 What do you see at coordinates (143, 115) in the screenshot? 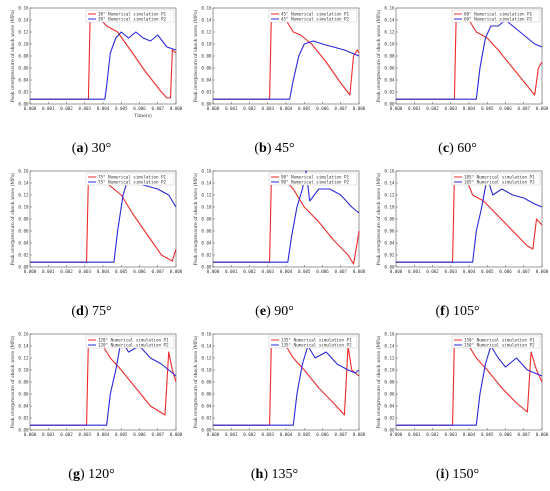
I see `x-axis-label: Time(s)` at bounding box center [143, 115].